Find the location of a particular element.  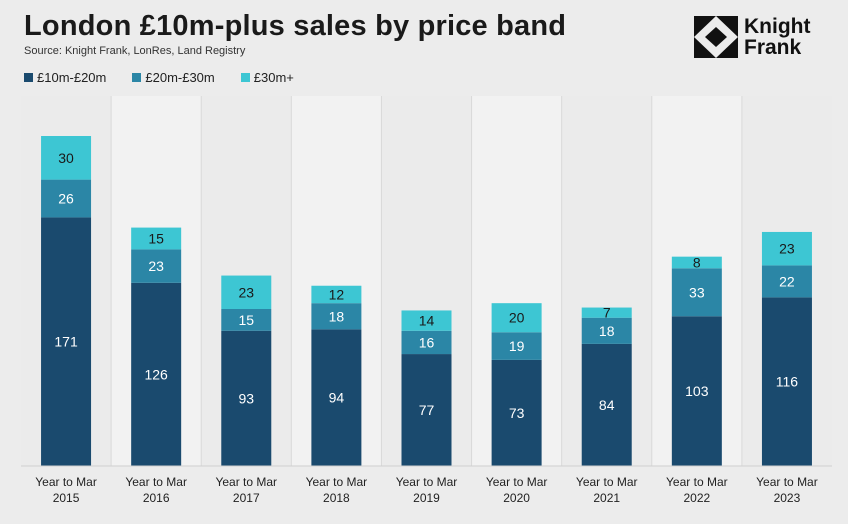

data-label: 8 is located at coordinates (697, 262).